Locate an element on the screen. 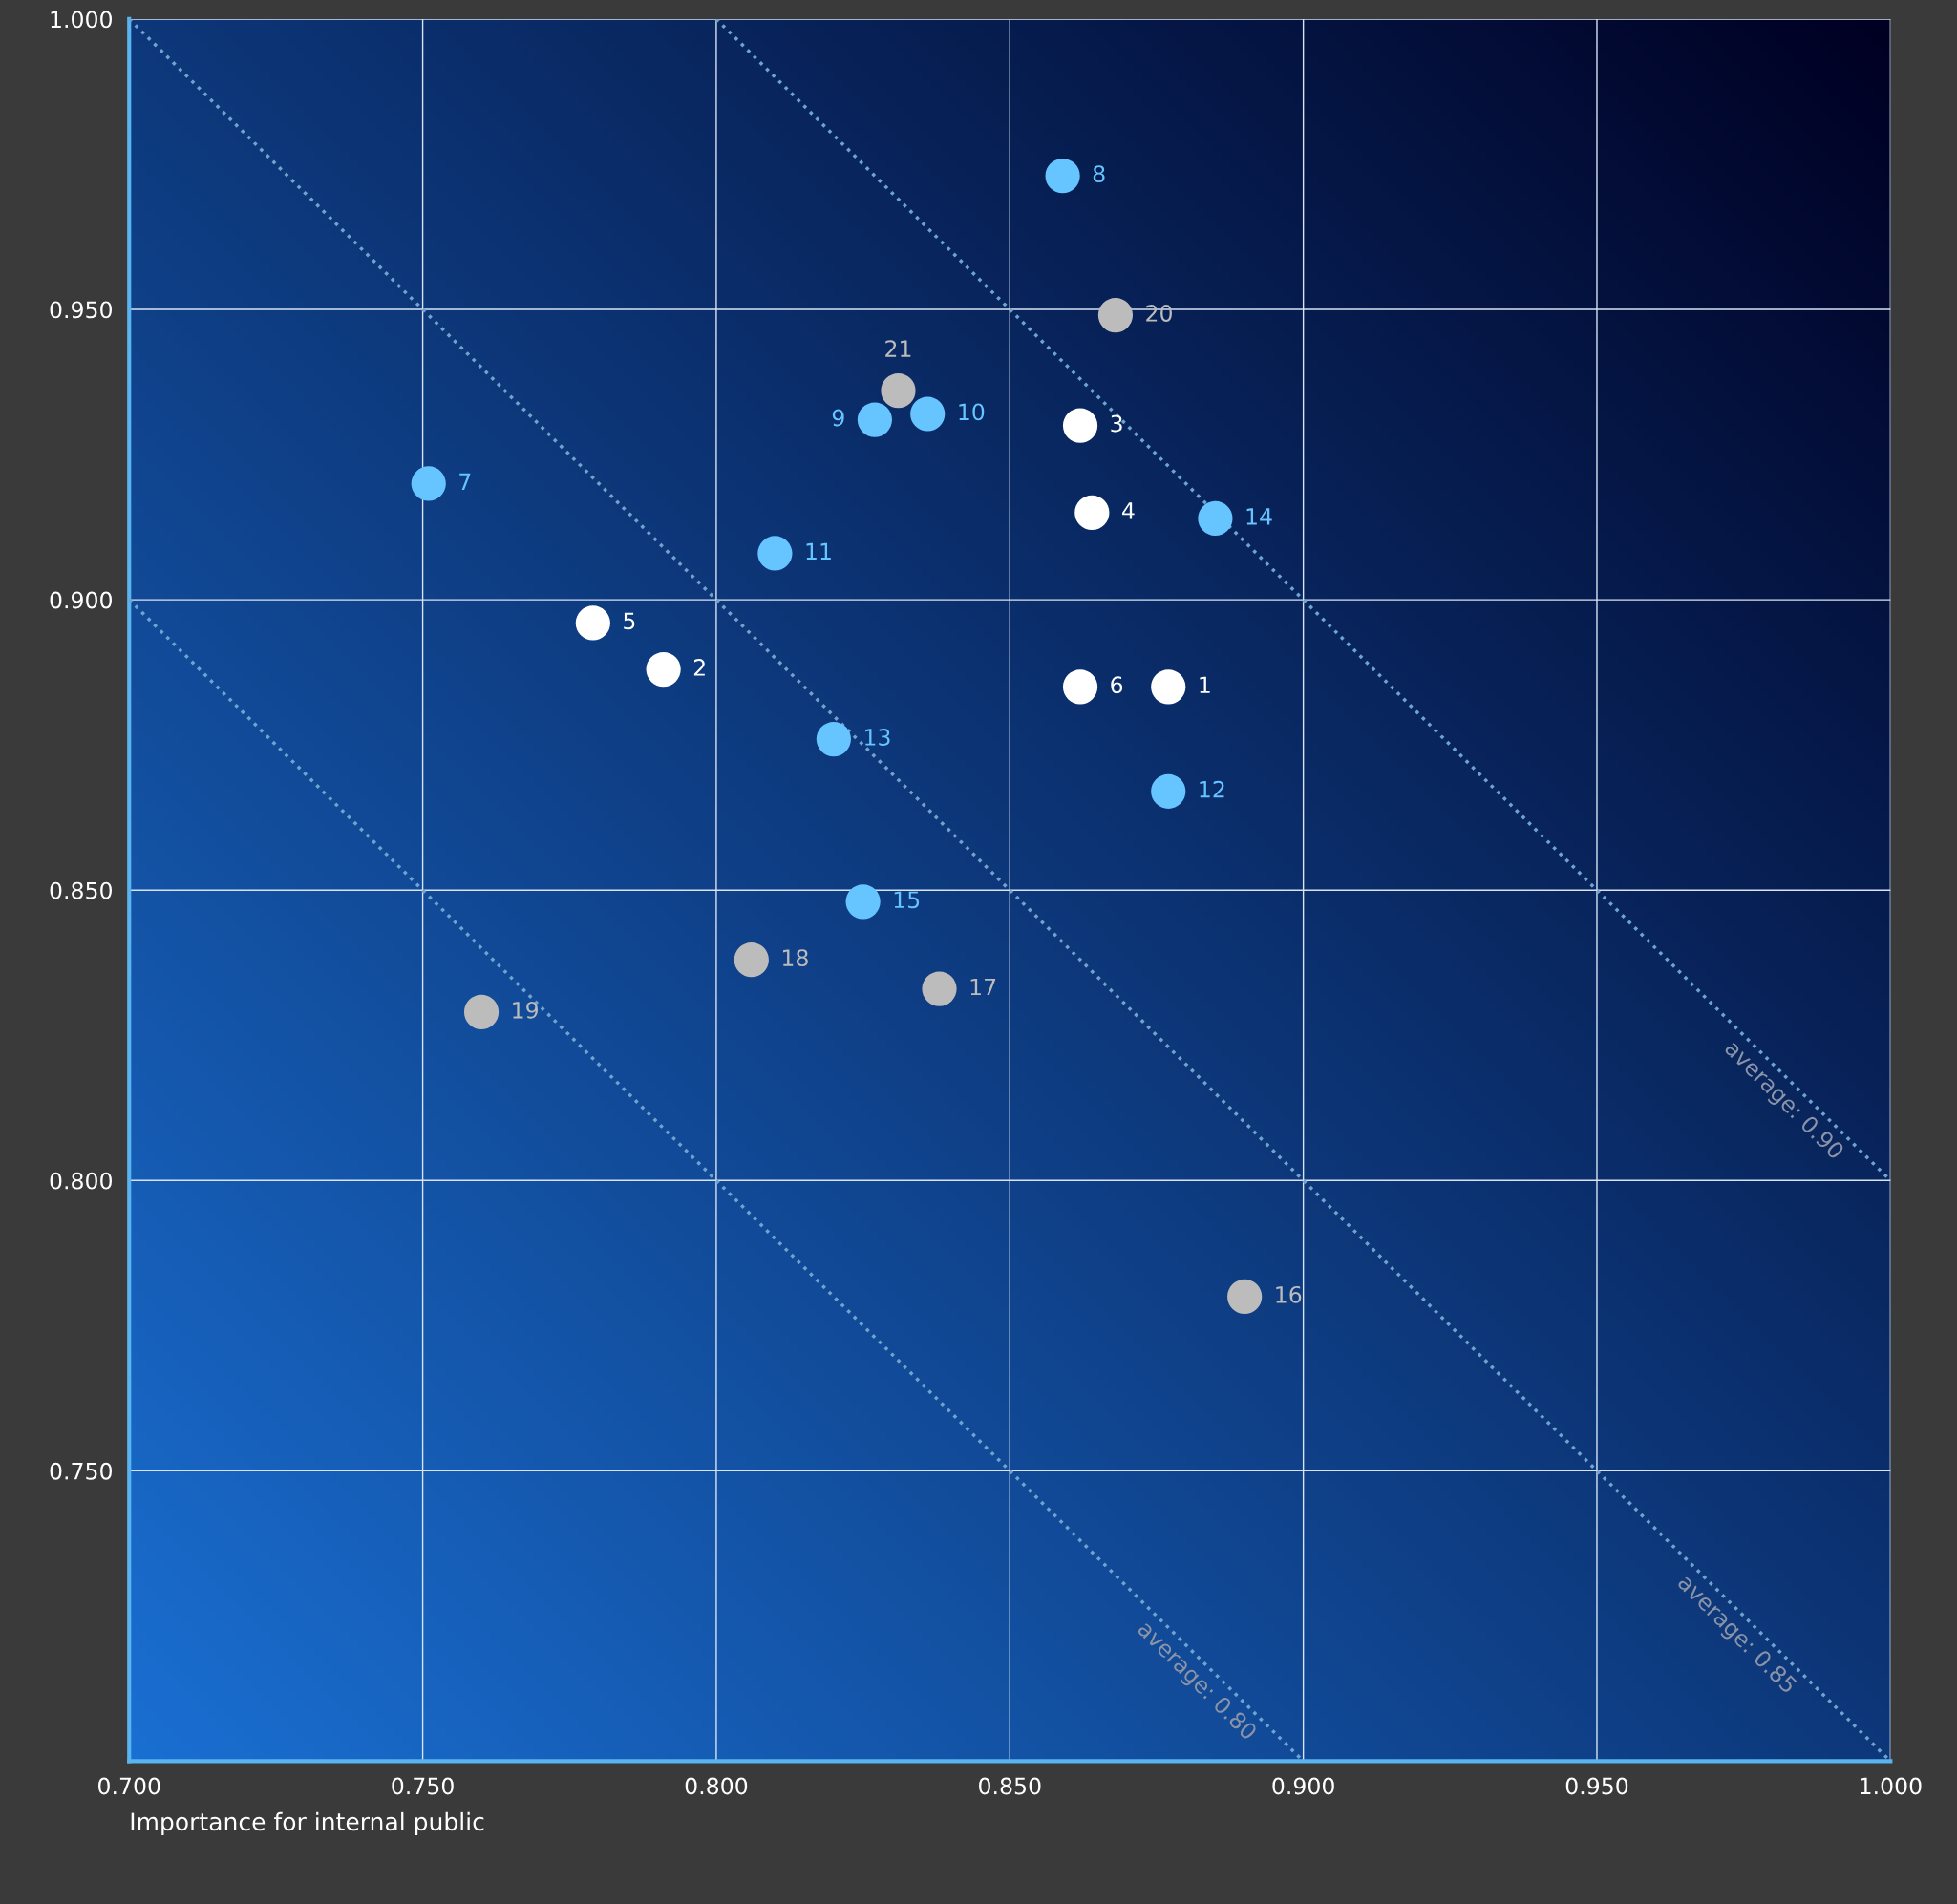 The height and width of the screenshot is (1904, 1957). annotation: 19 is located at coordinates (525, 1010).